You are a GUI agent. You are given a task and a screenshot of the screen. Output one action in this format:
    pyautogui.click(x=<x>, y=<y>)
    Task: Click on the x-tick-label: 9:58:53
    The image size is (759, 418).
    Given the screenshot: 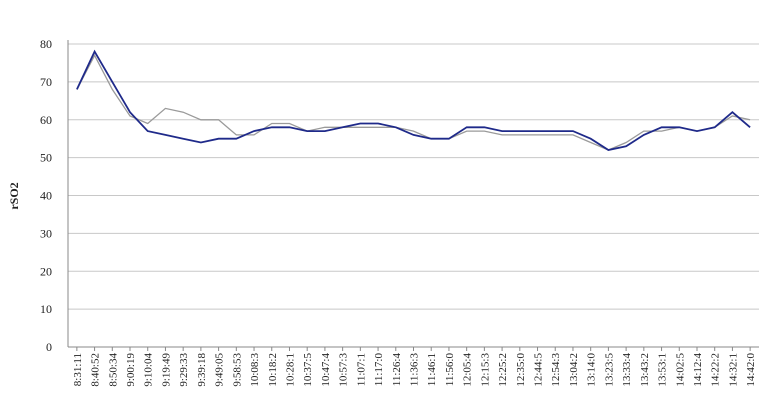 What is the action you would take?
    pyautogui.click(x=237, y=370)
    